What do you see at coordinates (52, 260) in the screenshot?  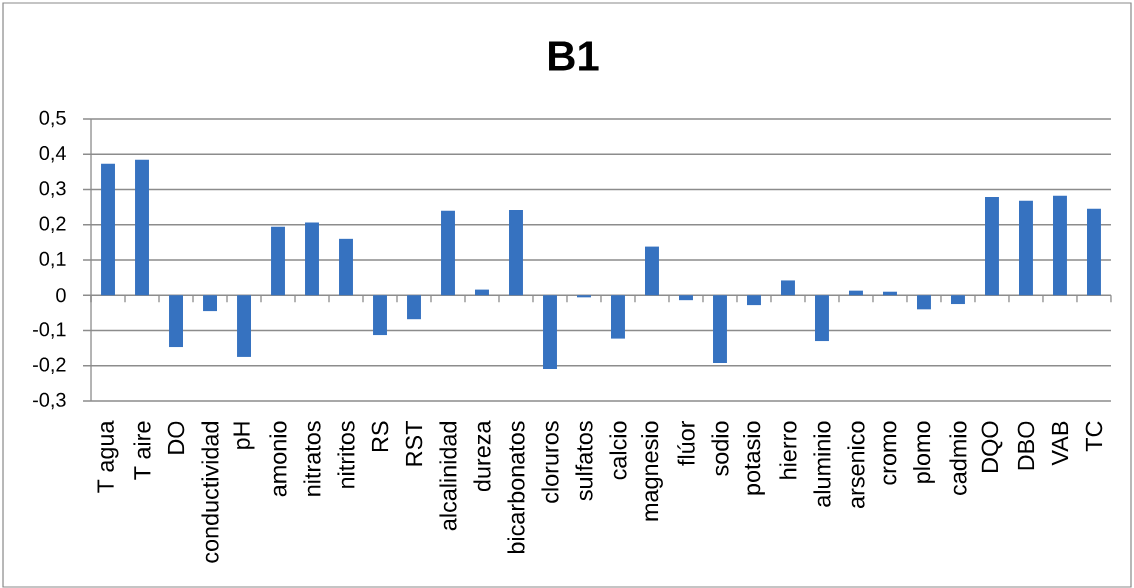 I see `y-tick-label: 0,1` at bounding box center [52, 260].